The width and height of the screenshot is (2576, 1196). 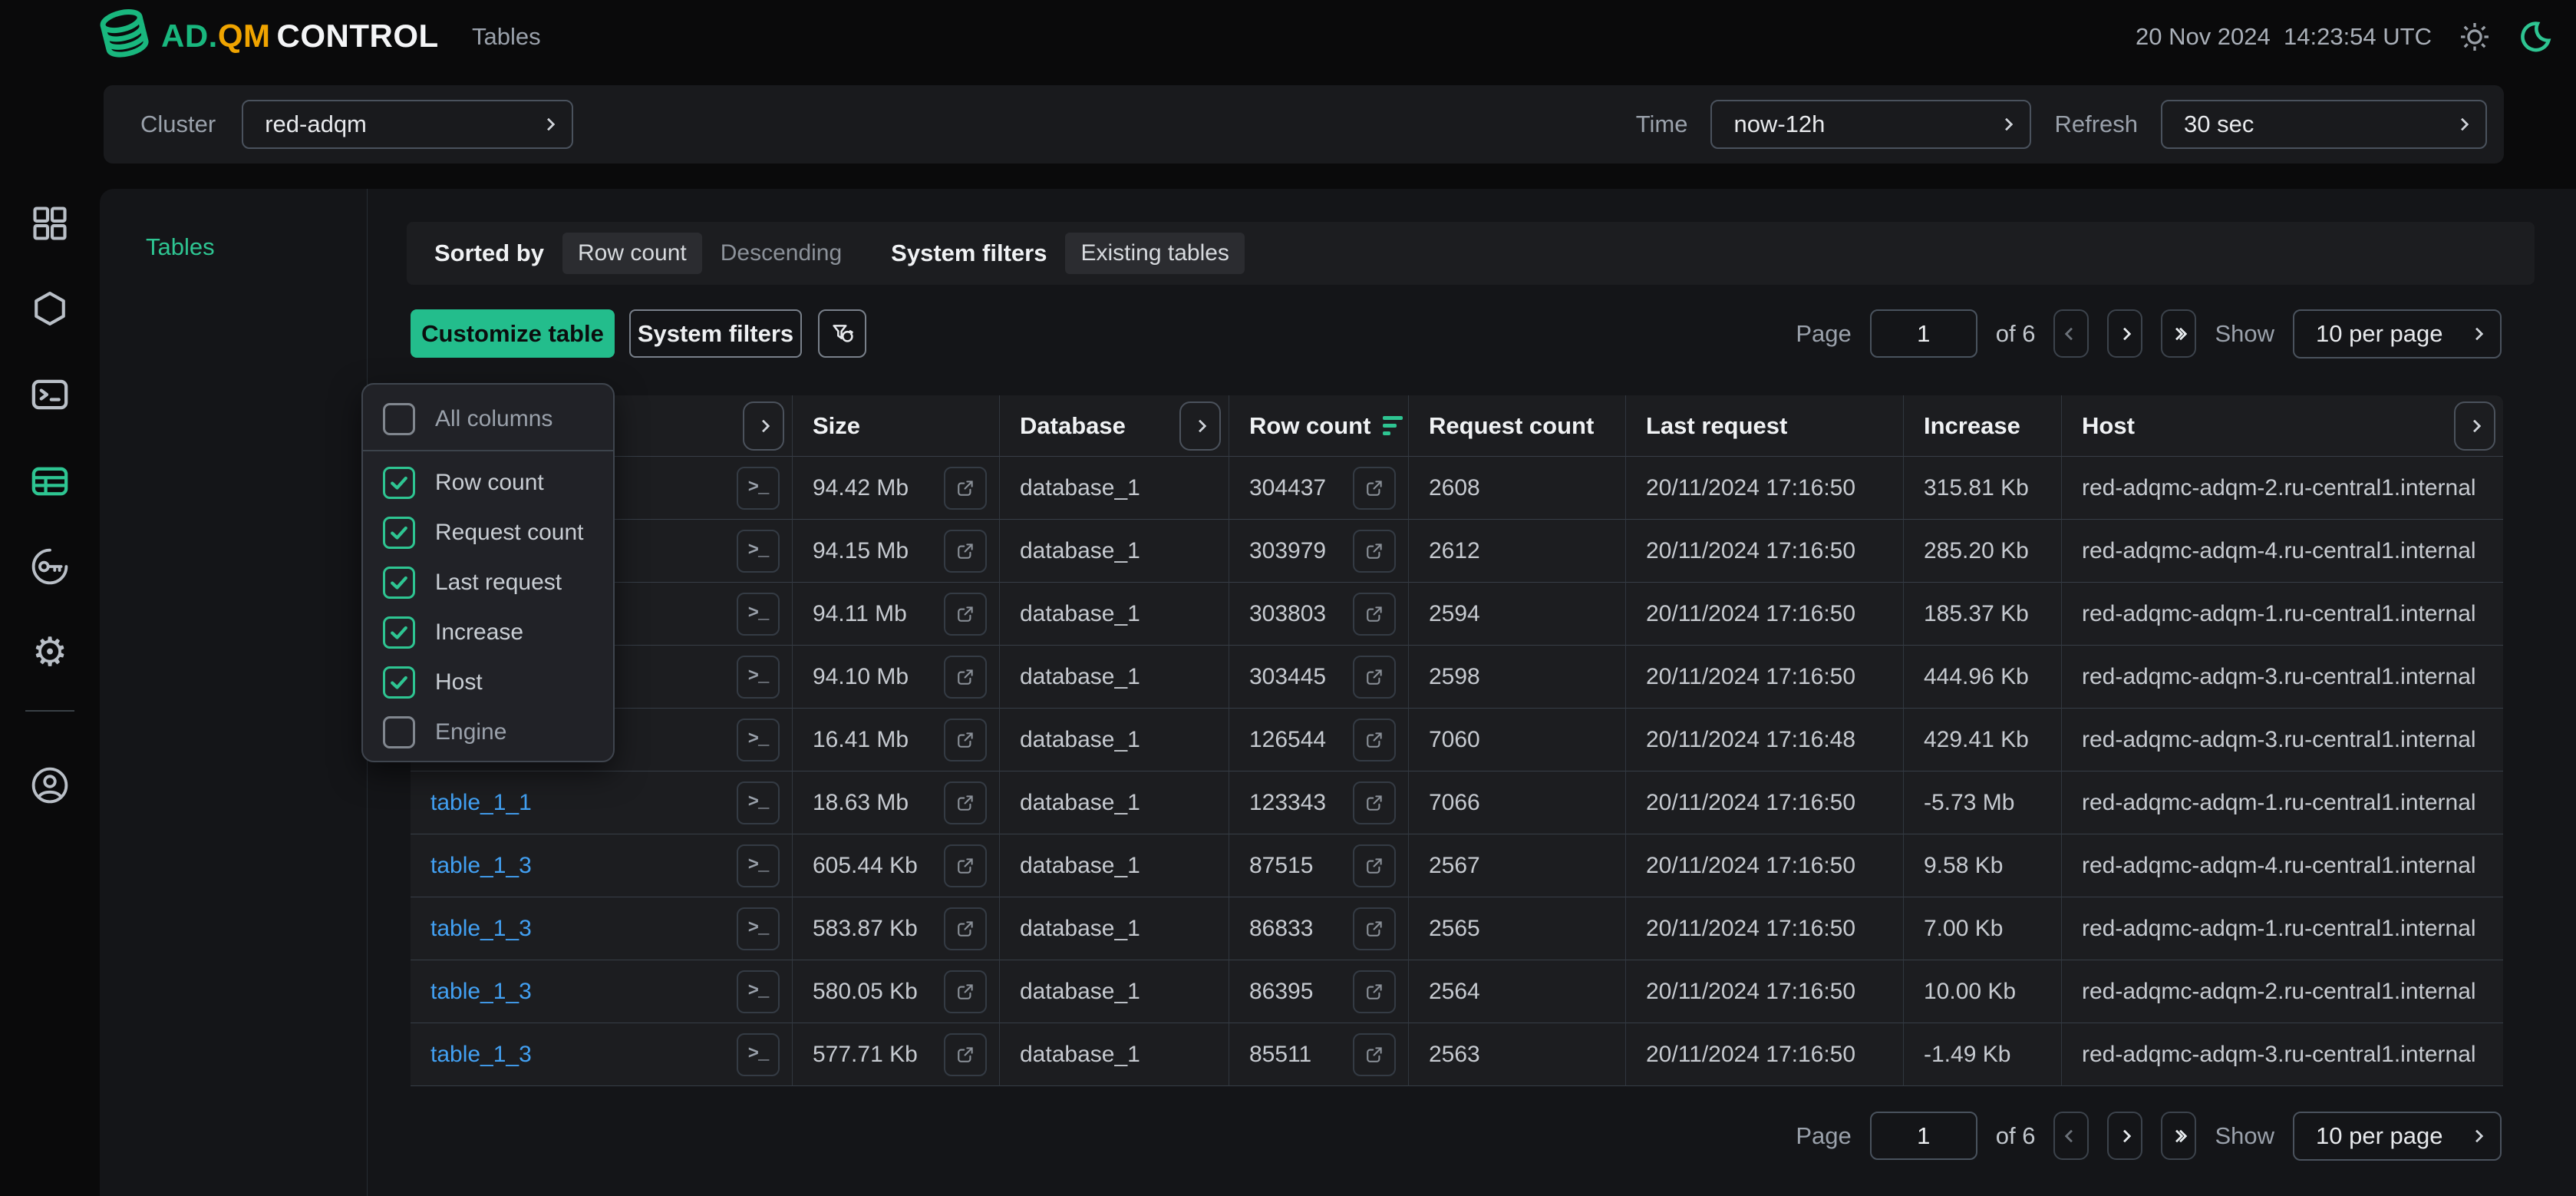 What do you see at coordinates (1114, 865) in the screenshot?
I see `cell-database: database_1` at bounding box center [1114, 865].